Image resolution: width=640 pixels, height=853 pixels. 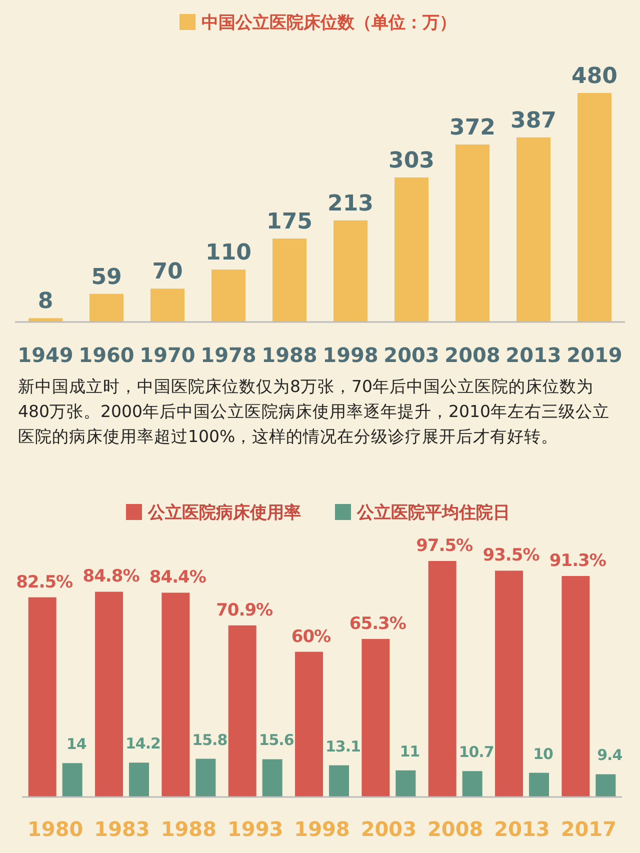 I want to click on data-label: 70.9%, so click(x=245, y=610).